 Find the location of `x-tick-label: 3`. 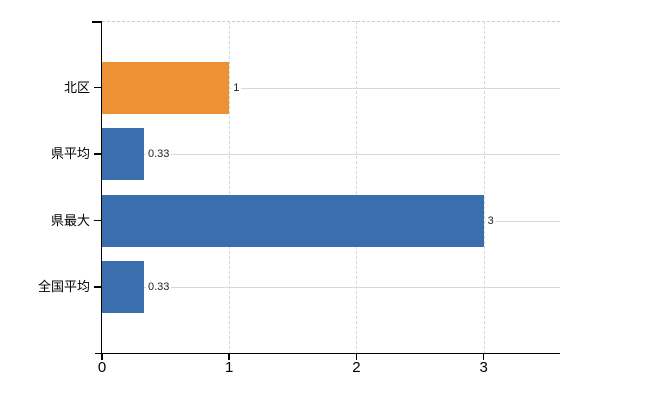

x-tick-label: 3 is located at coordinates (483, 367).